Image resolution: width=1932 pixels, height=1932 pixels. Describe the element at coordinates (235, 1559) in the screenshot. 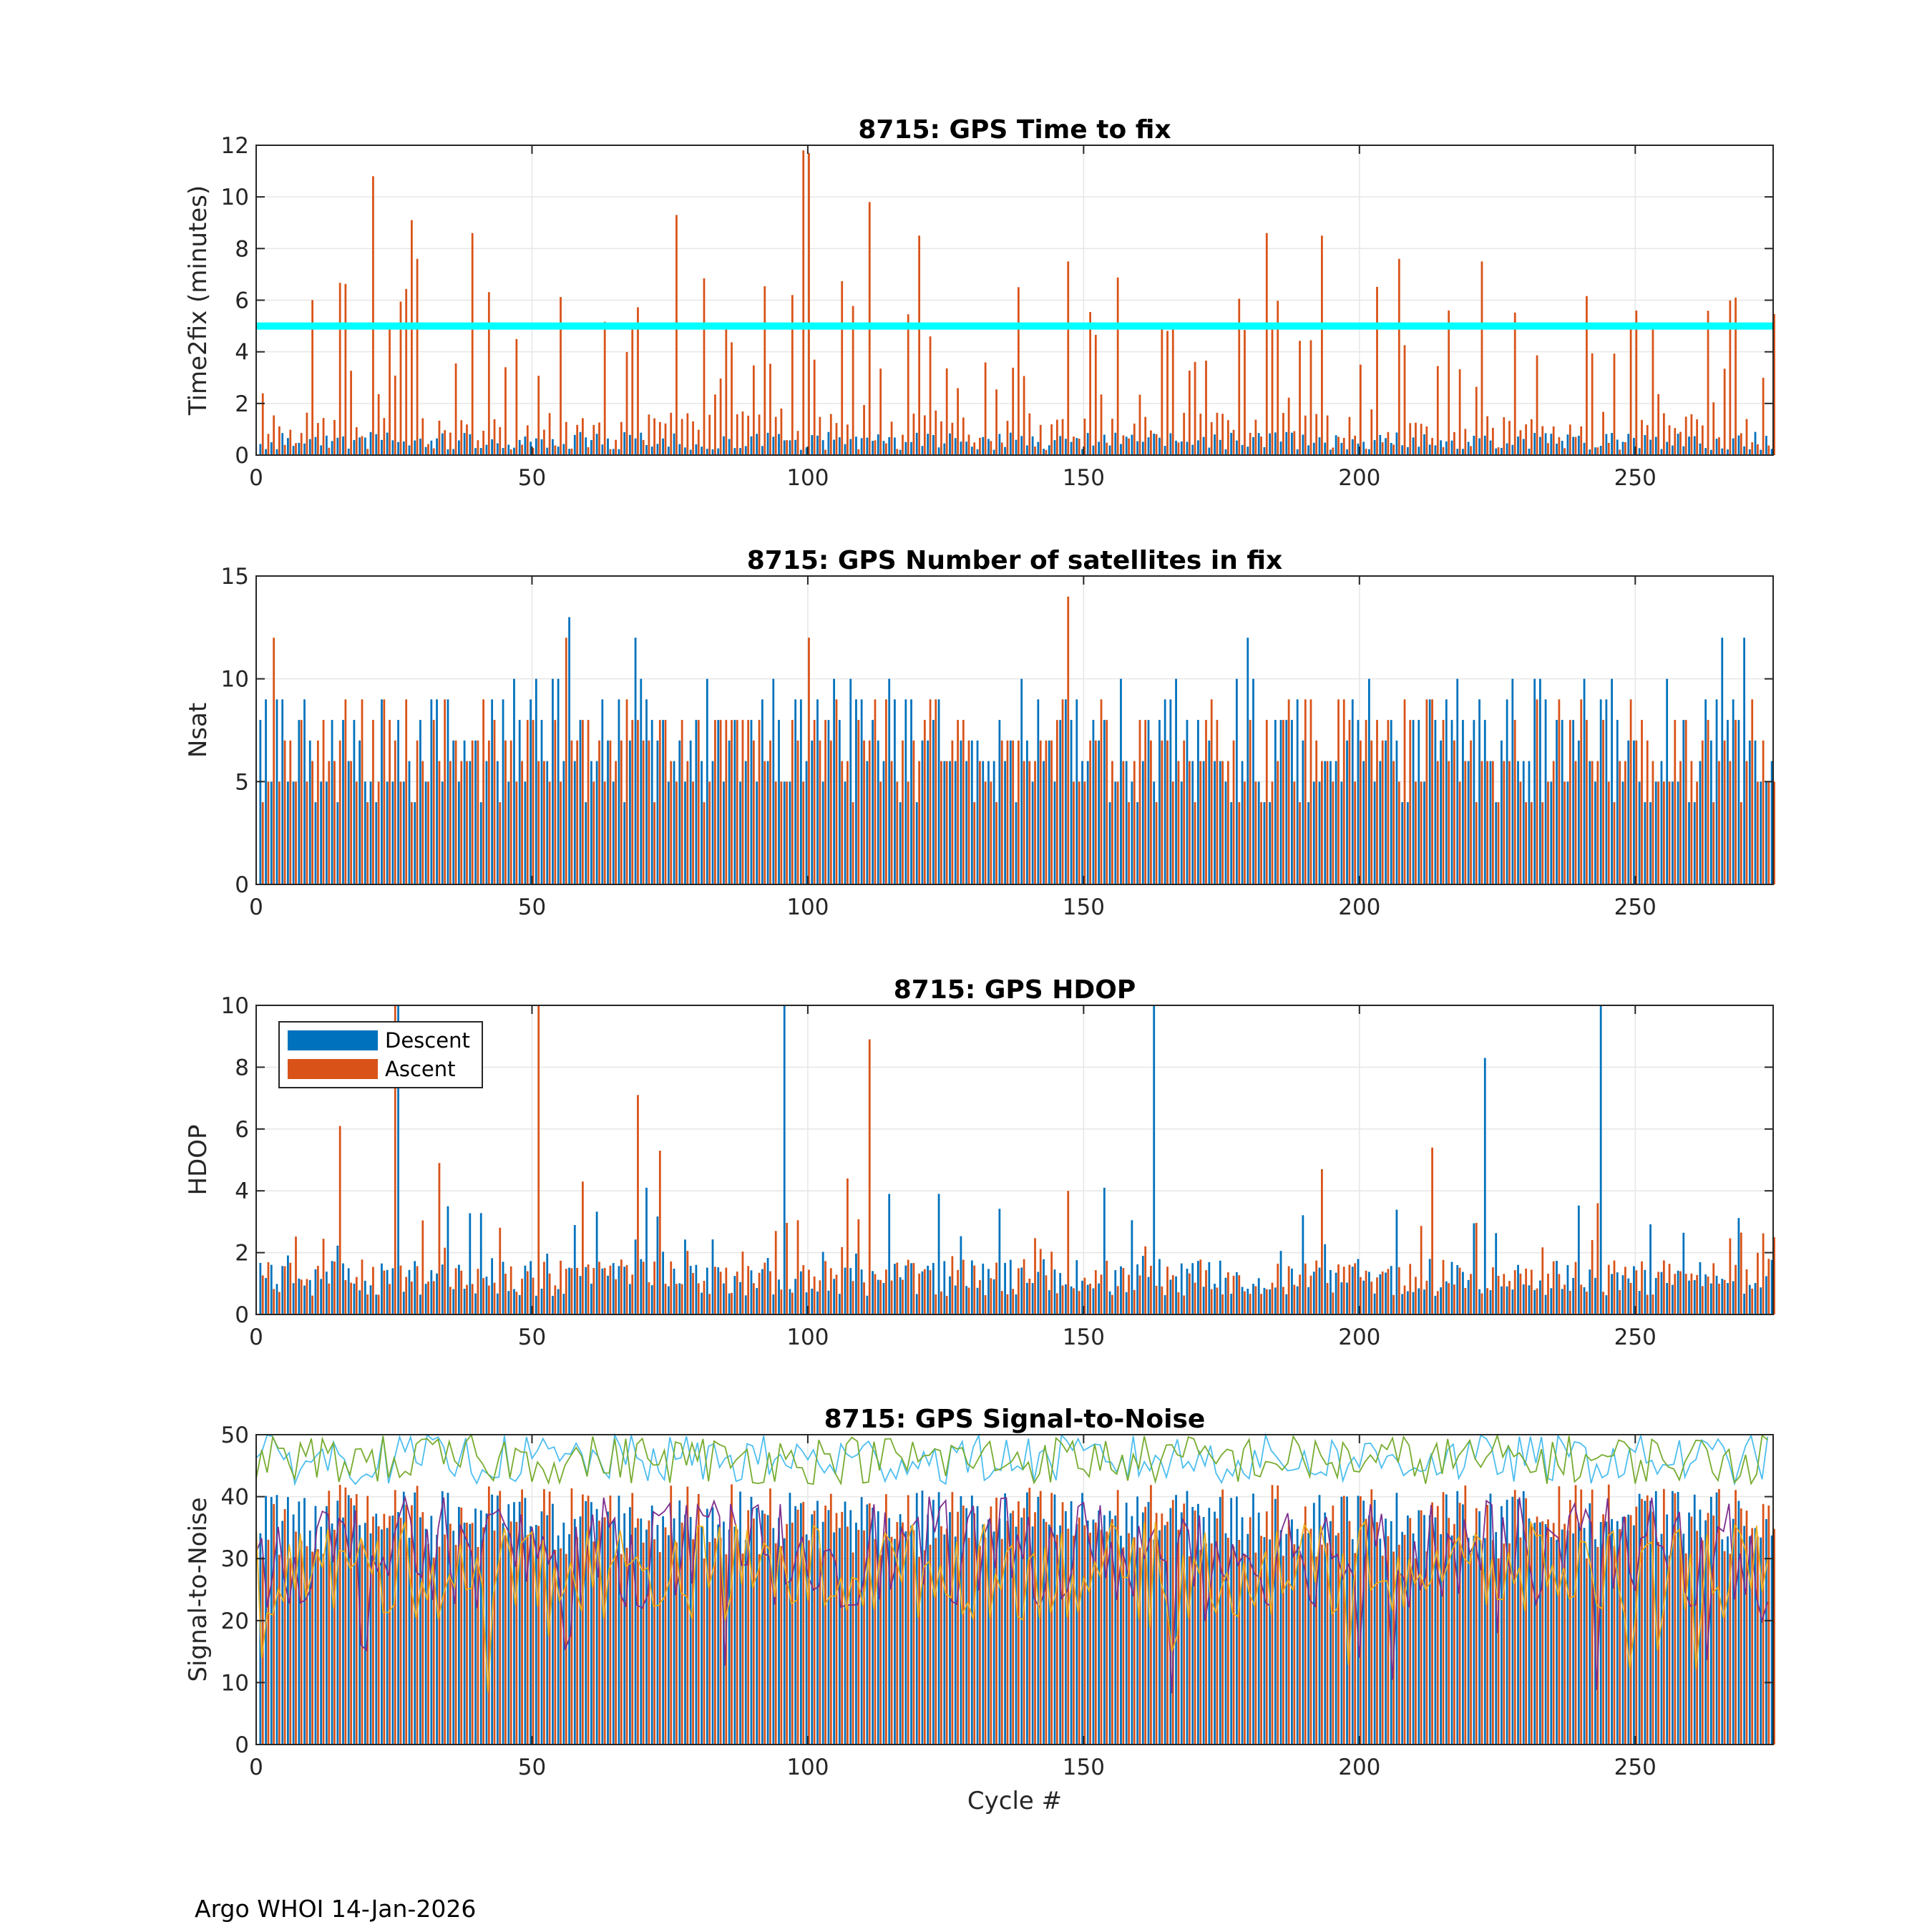

I see `y-tick-label: 30` at that location.